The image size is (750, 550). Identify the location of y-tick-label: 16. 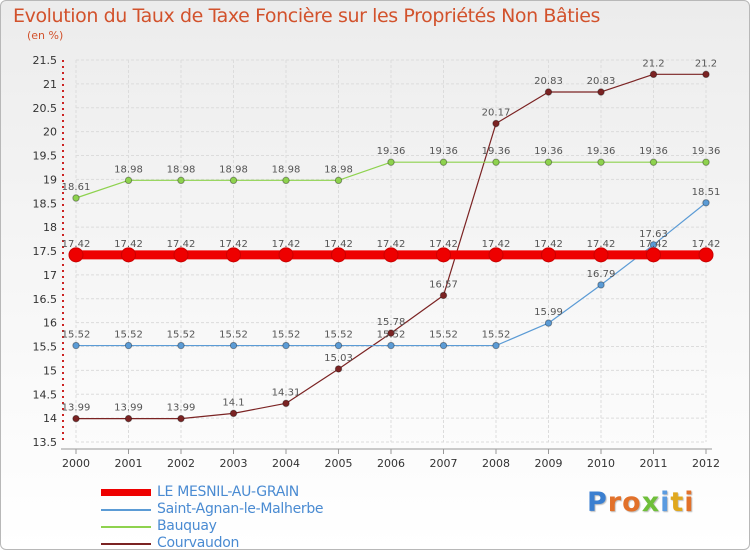
(50, 323).